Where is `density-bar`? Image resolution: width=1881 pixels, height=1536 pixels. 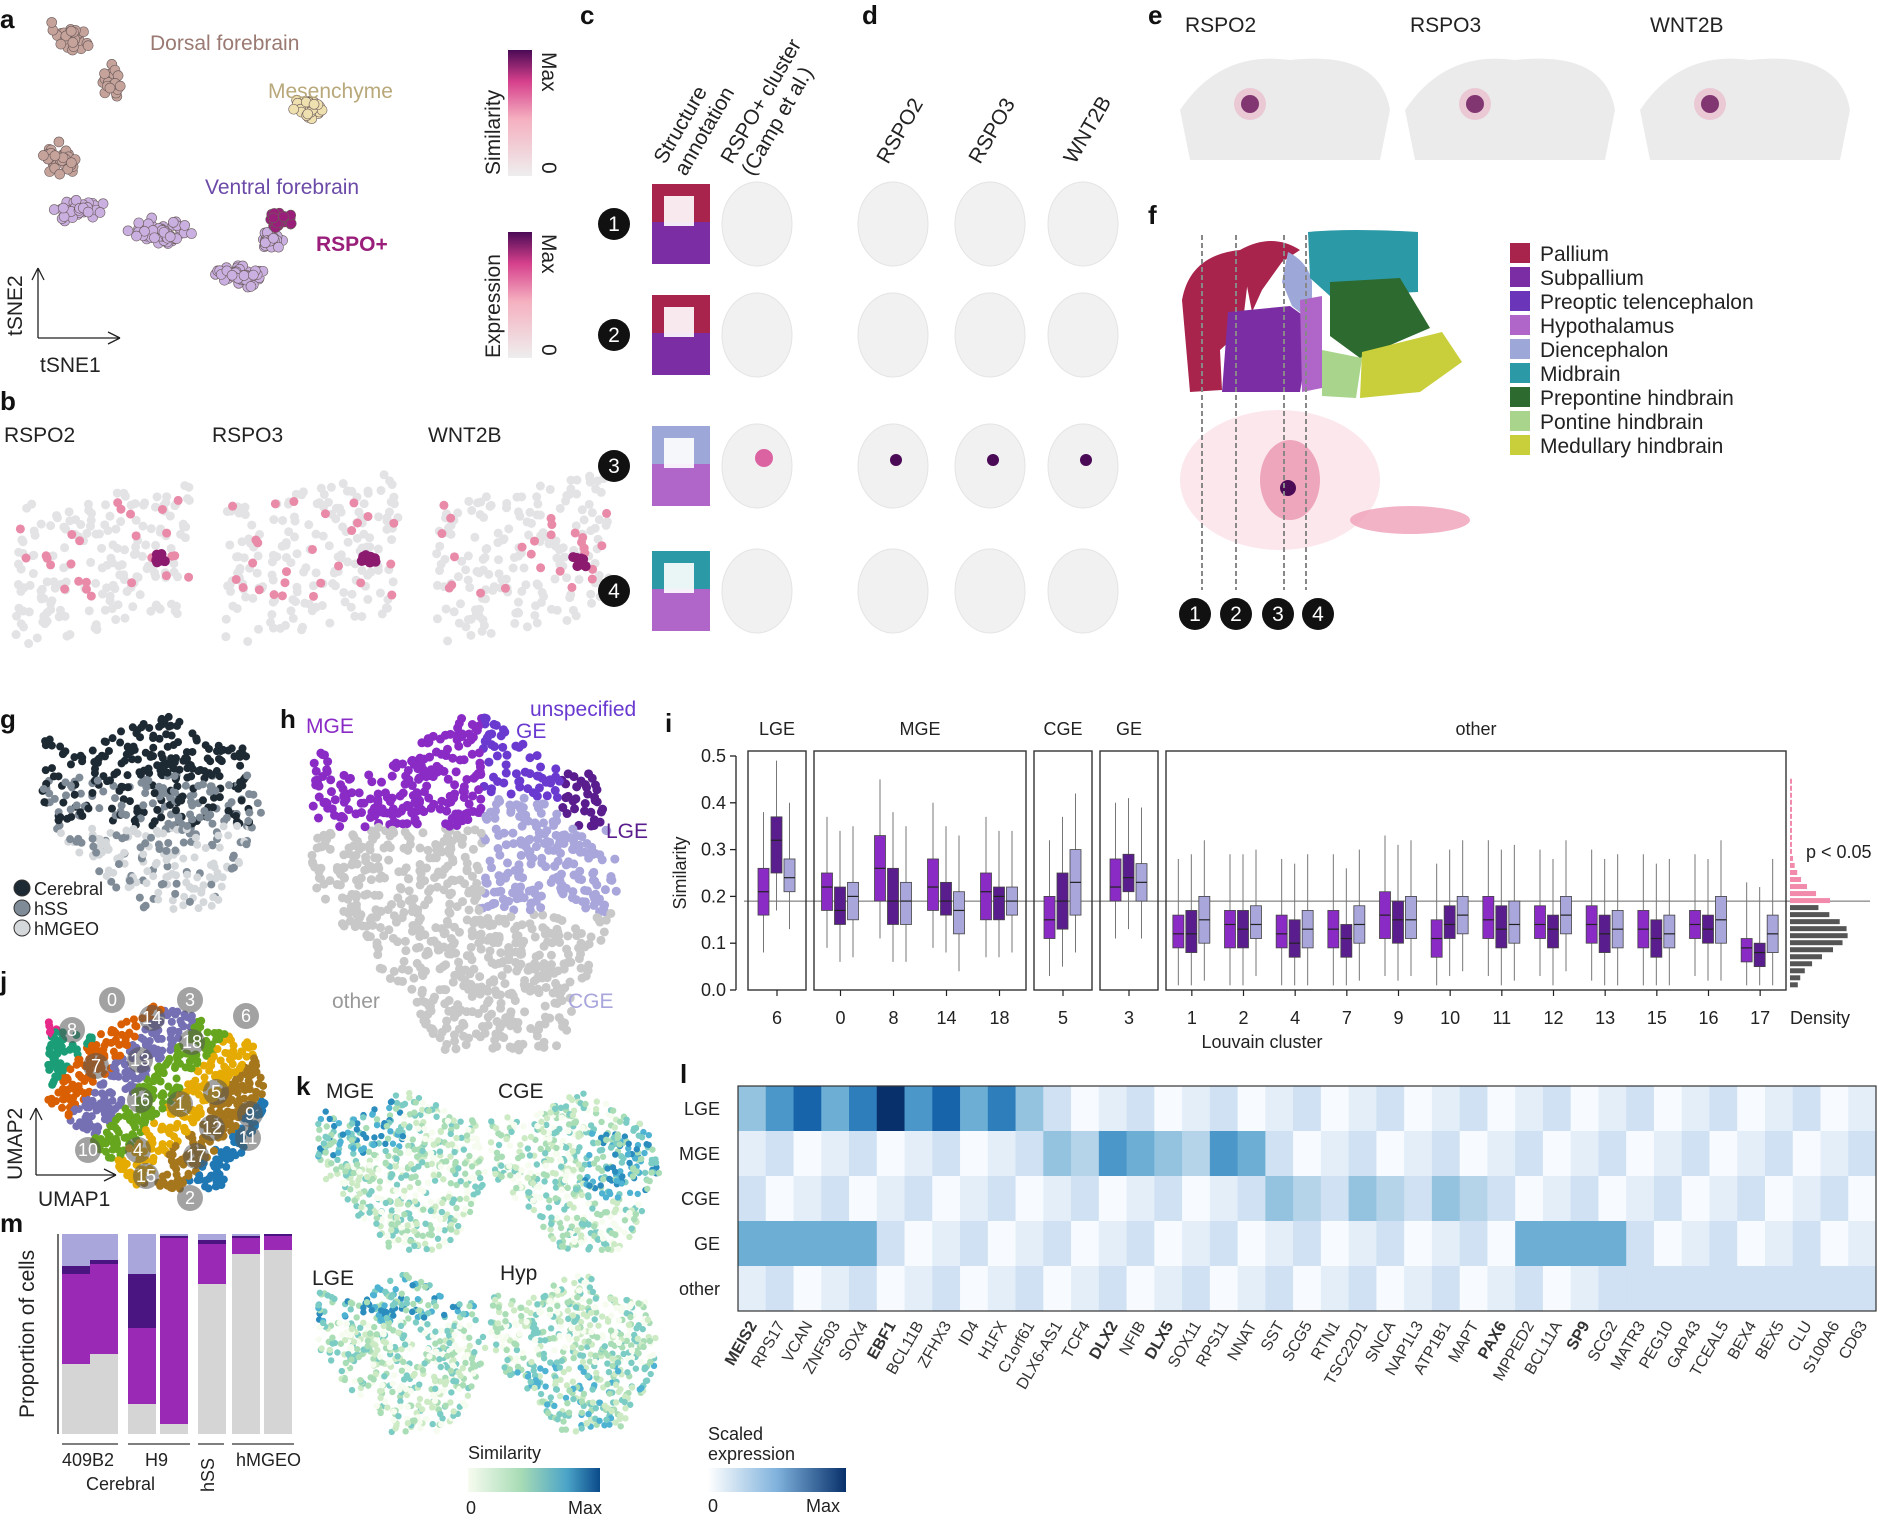 density-bar is located at coordinates (1791, 809).